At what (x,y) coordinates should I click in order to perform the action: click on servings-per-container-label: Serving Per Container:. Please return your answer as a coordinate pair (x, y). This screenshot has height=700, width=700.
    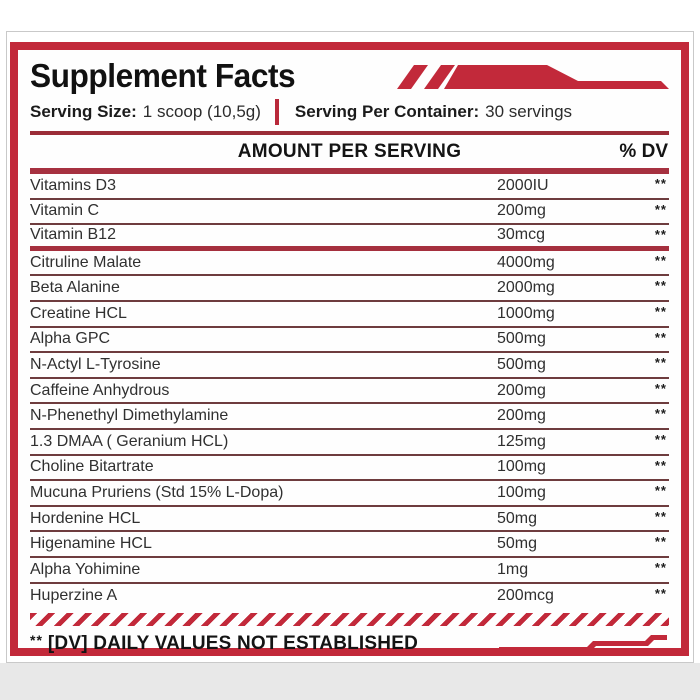
    Looking at the image, I should click on (387, 111).